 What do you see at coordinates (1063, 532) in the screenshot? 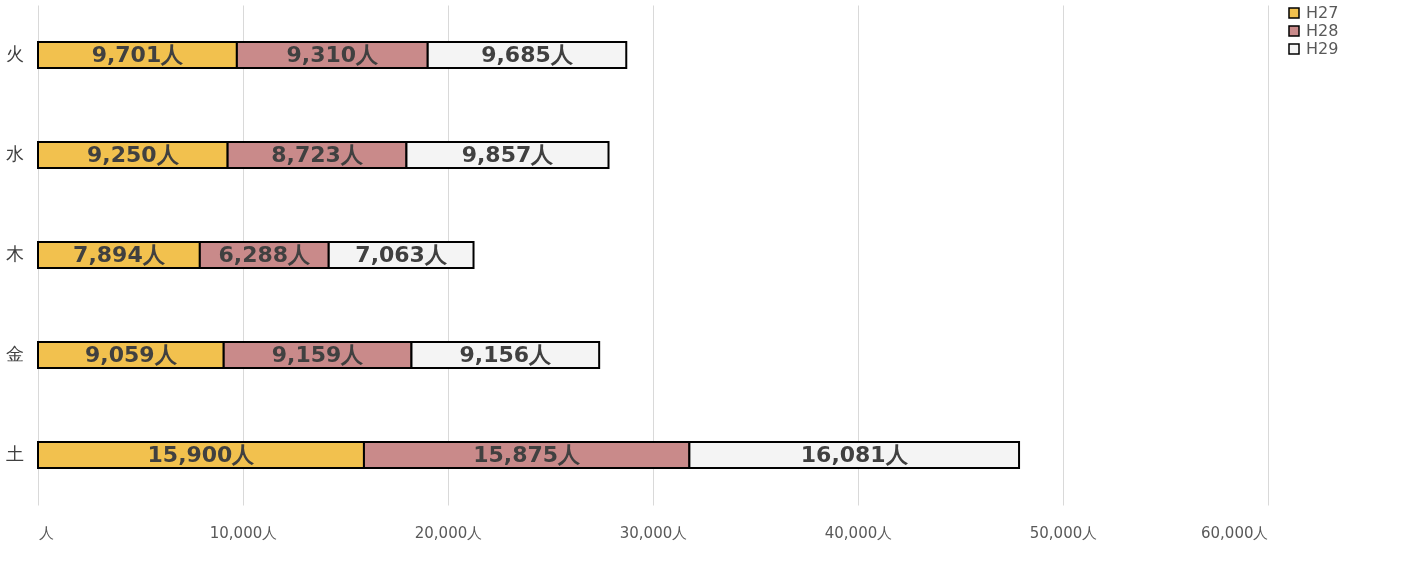
I see `x-tick-label: 50,000人` at bounding box center [1063, 532].